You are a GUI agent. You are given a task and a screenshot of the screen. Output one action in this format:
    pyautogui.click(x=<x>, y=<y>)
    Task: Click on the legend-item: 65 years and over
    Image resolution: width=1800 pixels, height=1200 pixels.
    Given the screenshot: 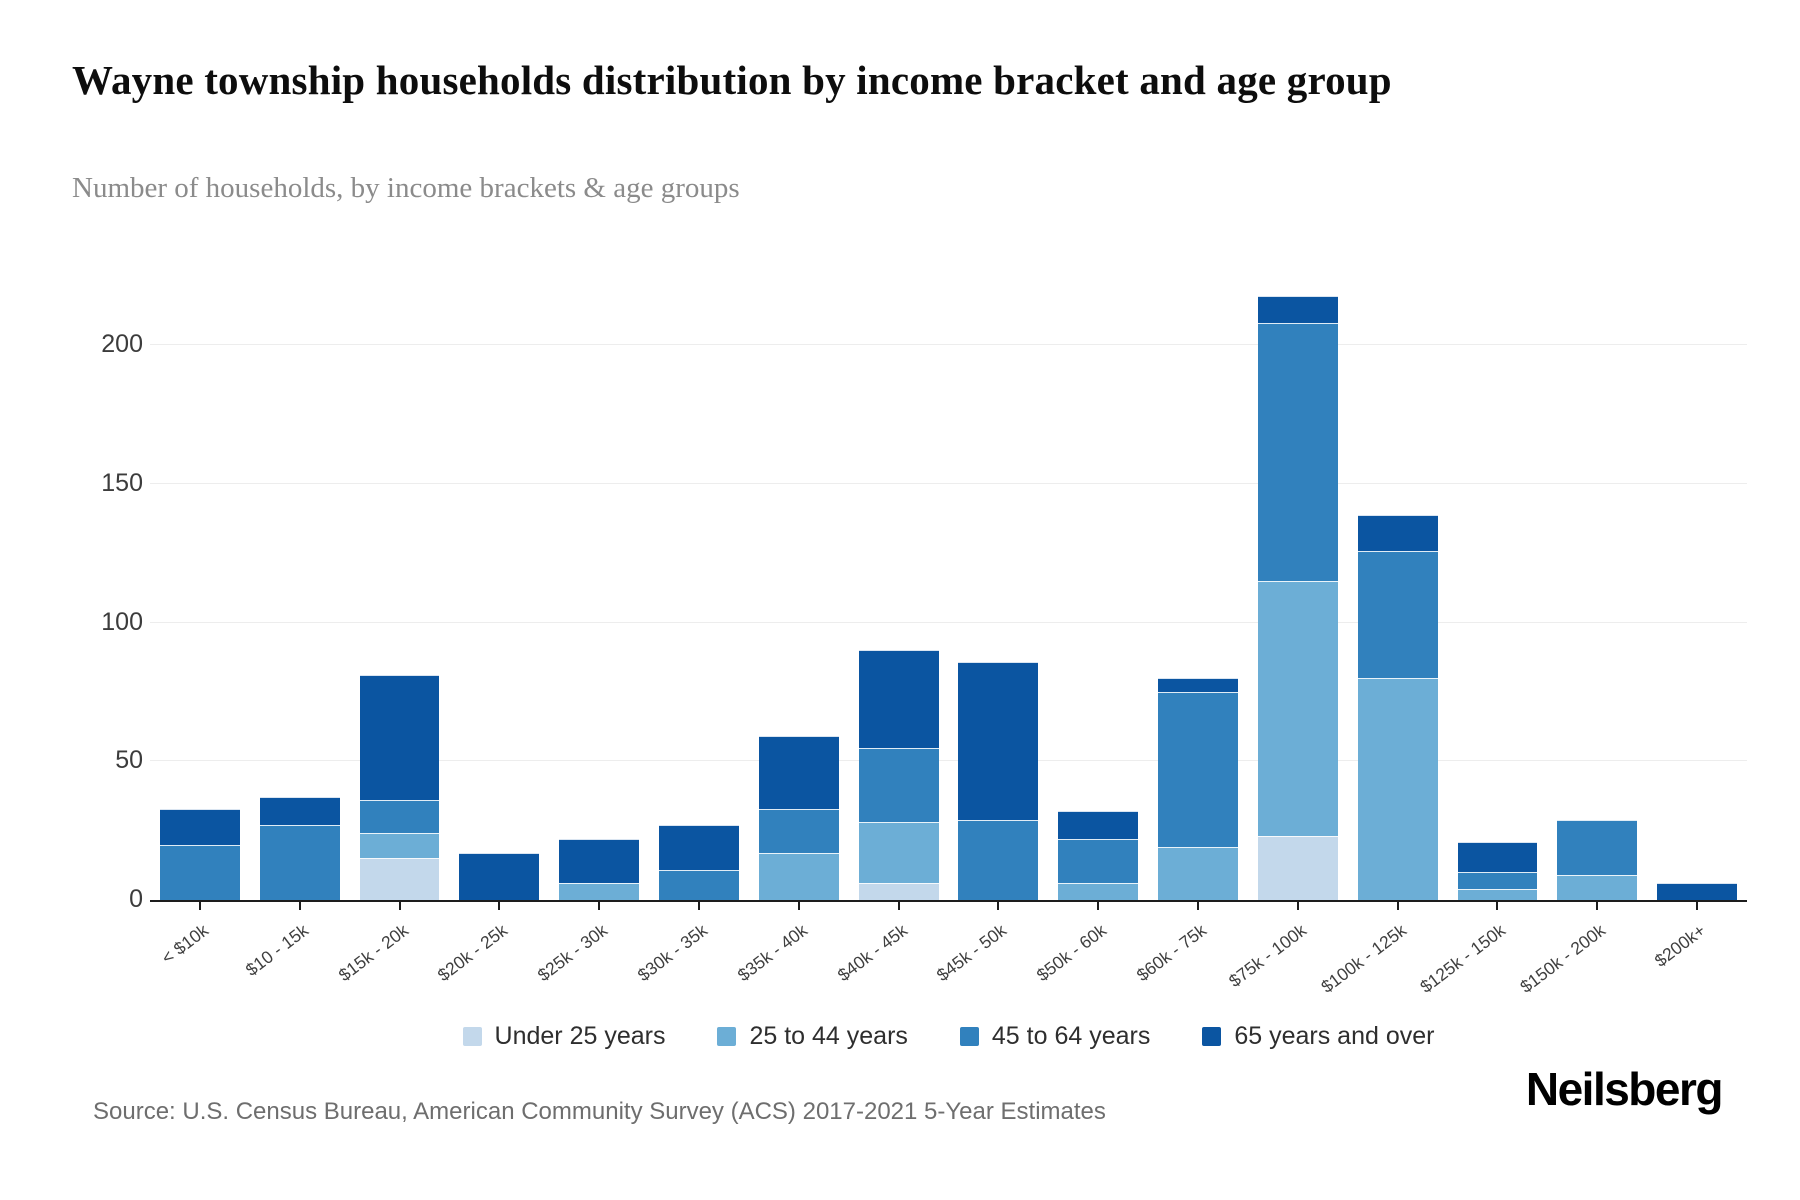 What is the action you would take?
    pyautogui.click(x=1318, y=1036)
    